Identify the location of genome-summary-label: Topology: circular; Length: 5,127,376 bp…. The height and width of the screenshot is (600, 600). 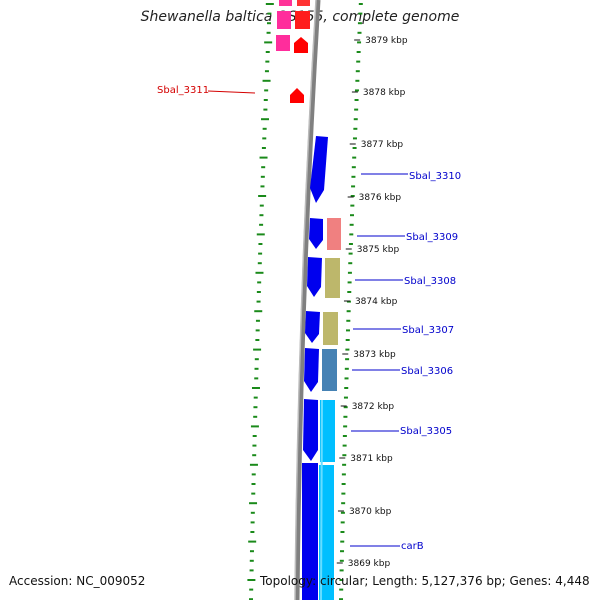
(425, 581).